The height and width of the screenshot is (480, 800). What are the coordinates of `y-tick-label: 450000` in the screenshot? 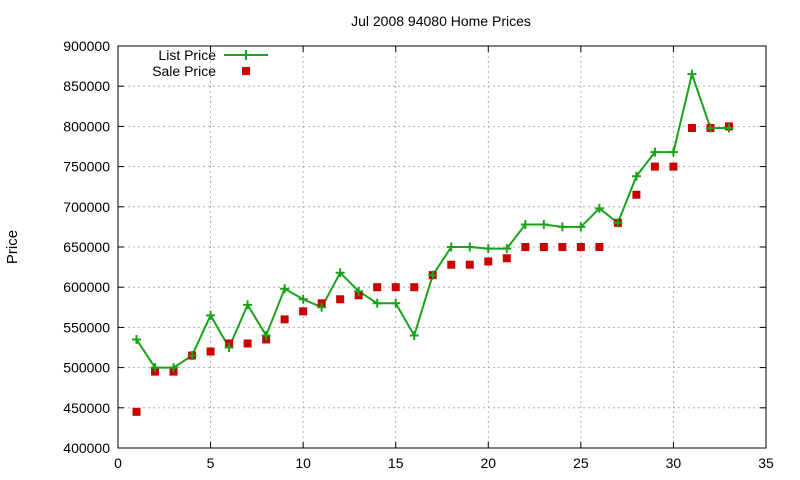 It's located at (86, 408).